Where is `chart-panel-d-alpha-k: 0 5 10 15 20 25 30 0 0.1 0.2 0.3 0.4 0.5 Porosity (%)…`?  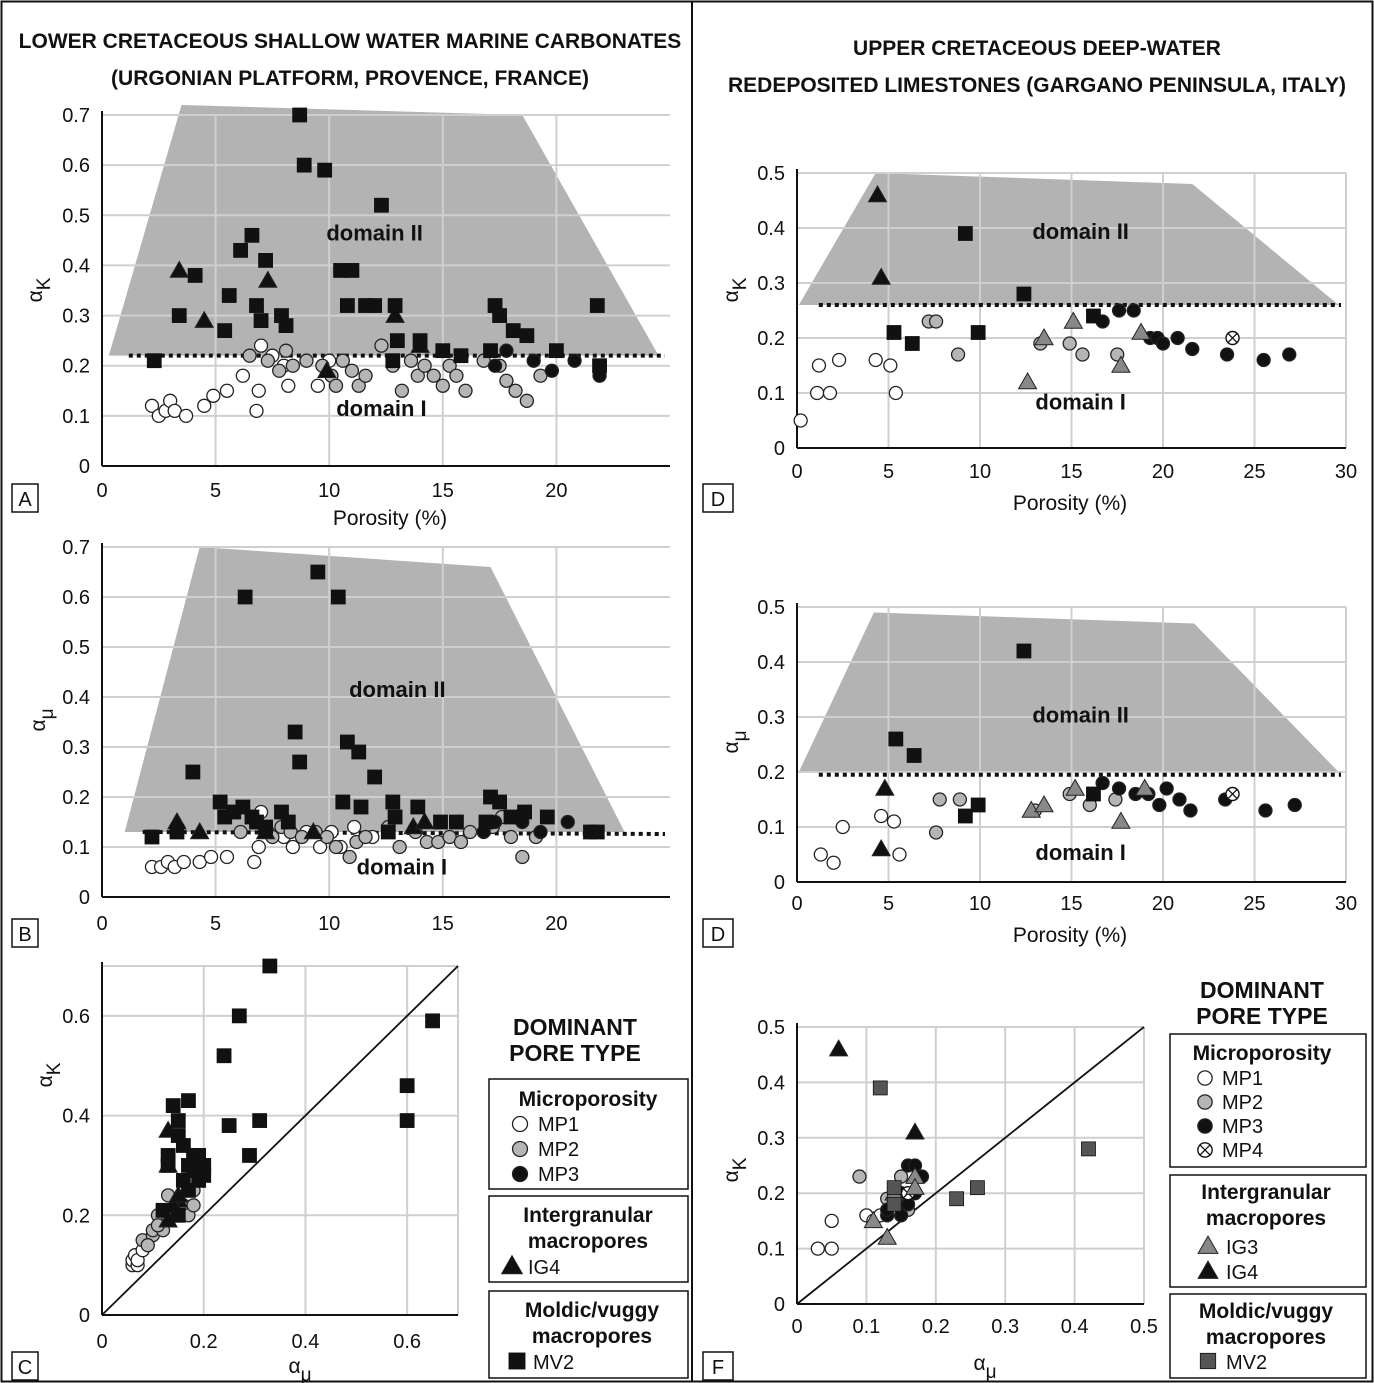 chart-panel-d-alpha-k: 0 5 10 15 20 25 30 0 0.1 0.2 0.3 0.4 0.5 Porosity (%)… is located at coordinates (1038, 339).